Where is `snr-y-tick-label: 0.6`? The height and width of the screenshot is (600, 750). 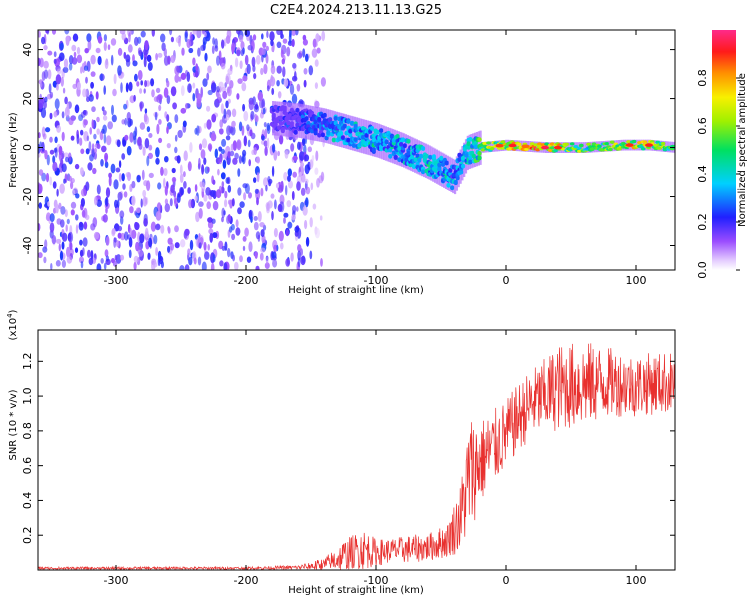 snr-y-tick-label: 0.6 is located at coordinates (27, 466).